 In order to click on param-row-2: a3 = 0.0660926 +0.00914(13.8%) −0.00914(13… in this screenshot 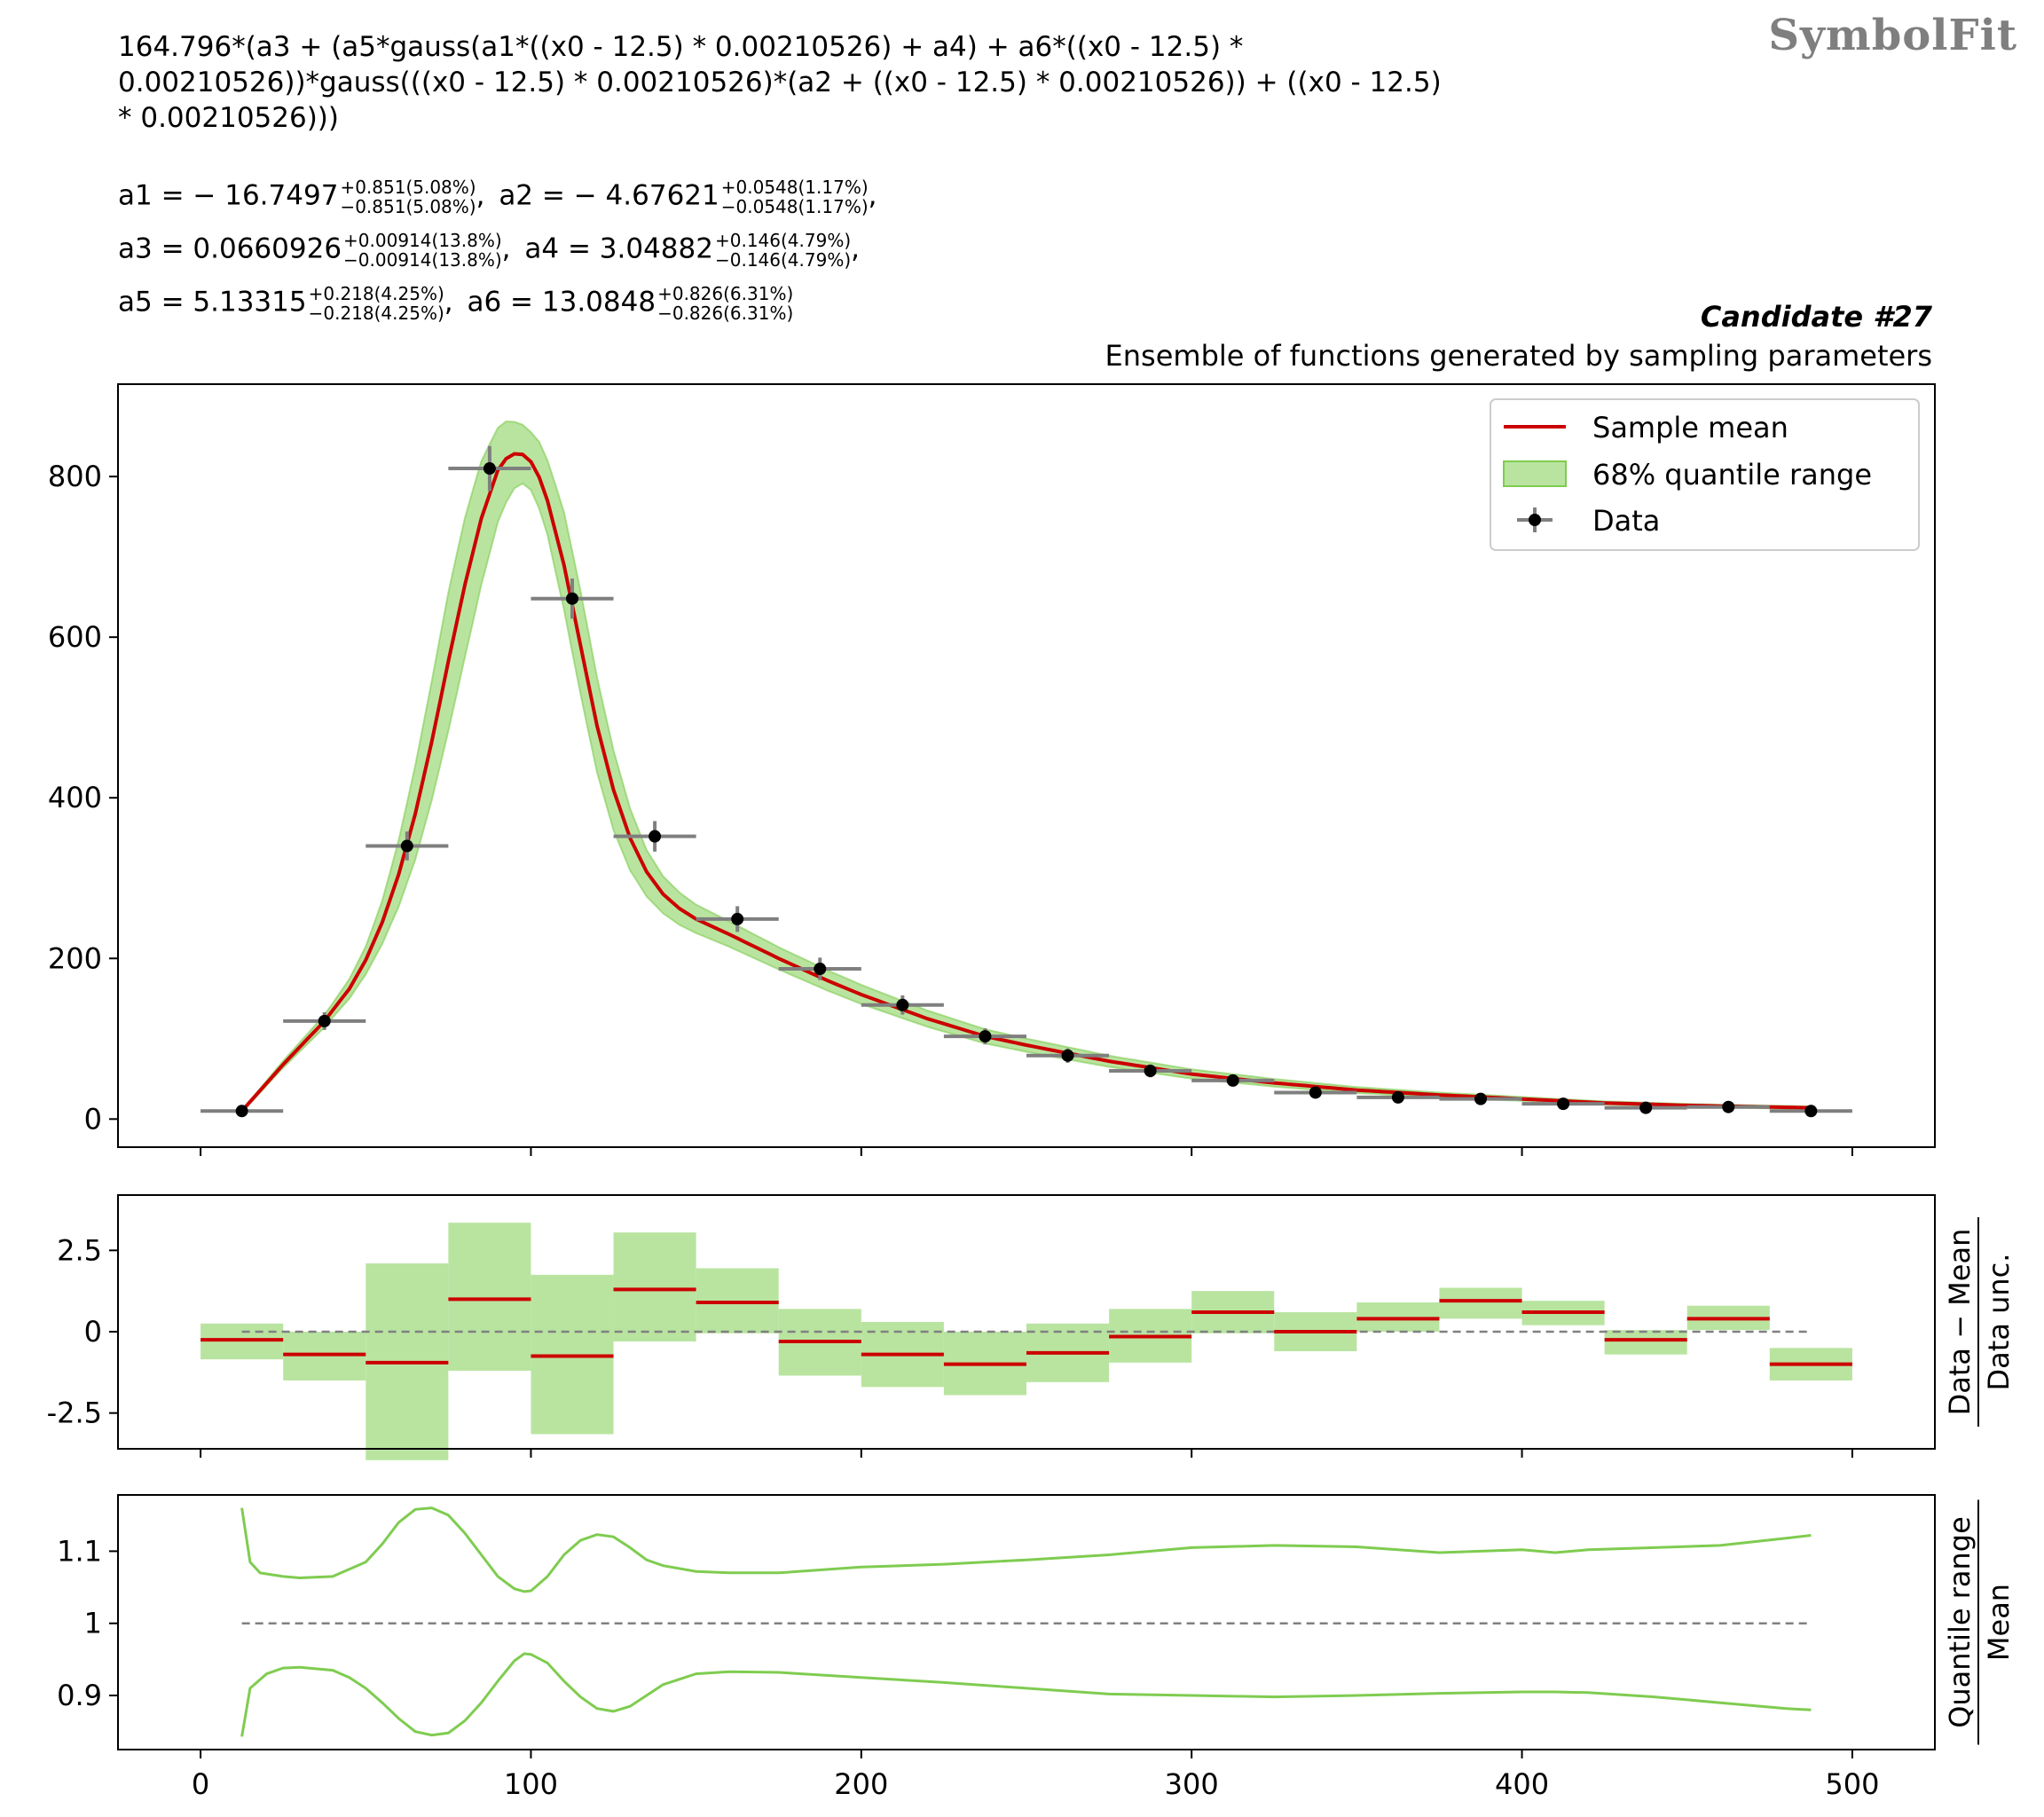, I will do `click(491, 250)`.